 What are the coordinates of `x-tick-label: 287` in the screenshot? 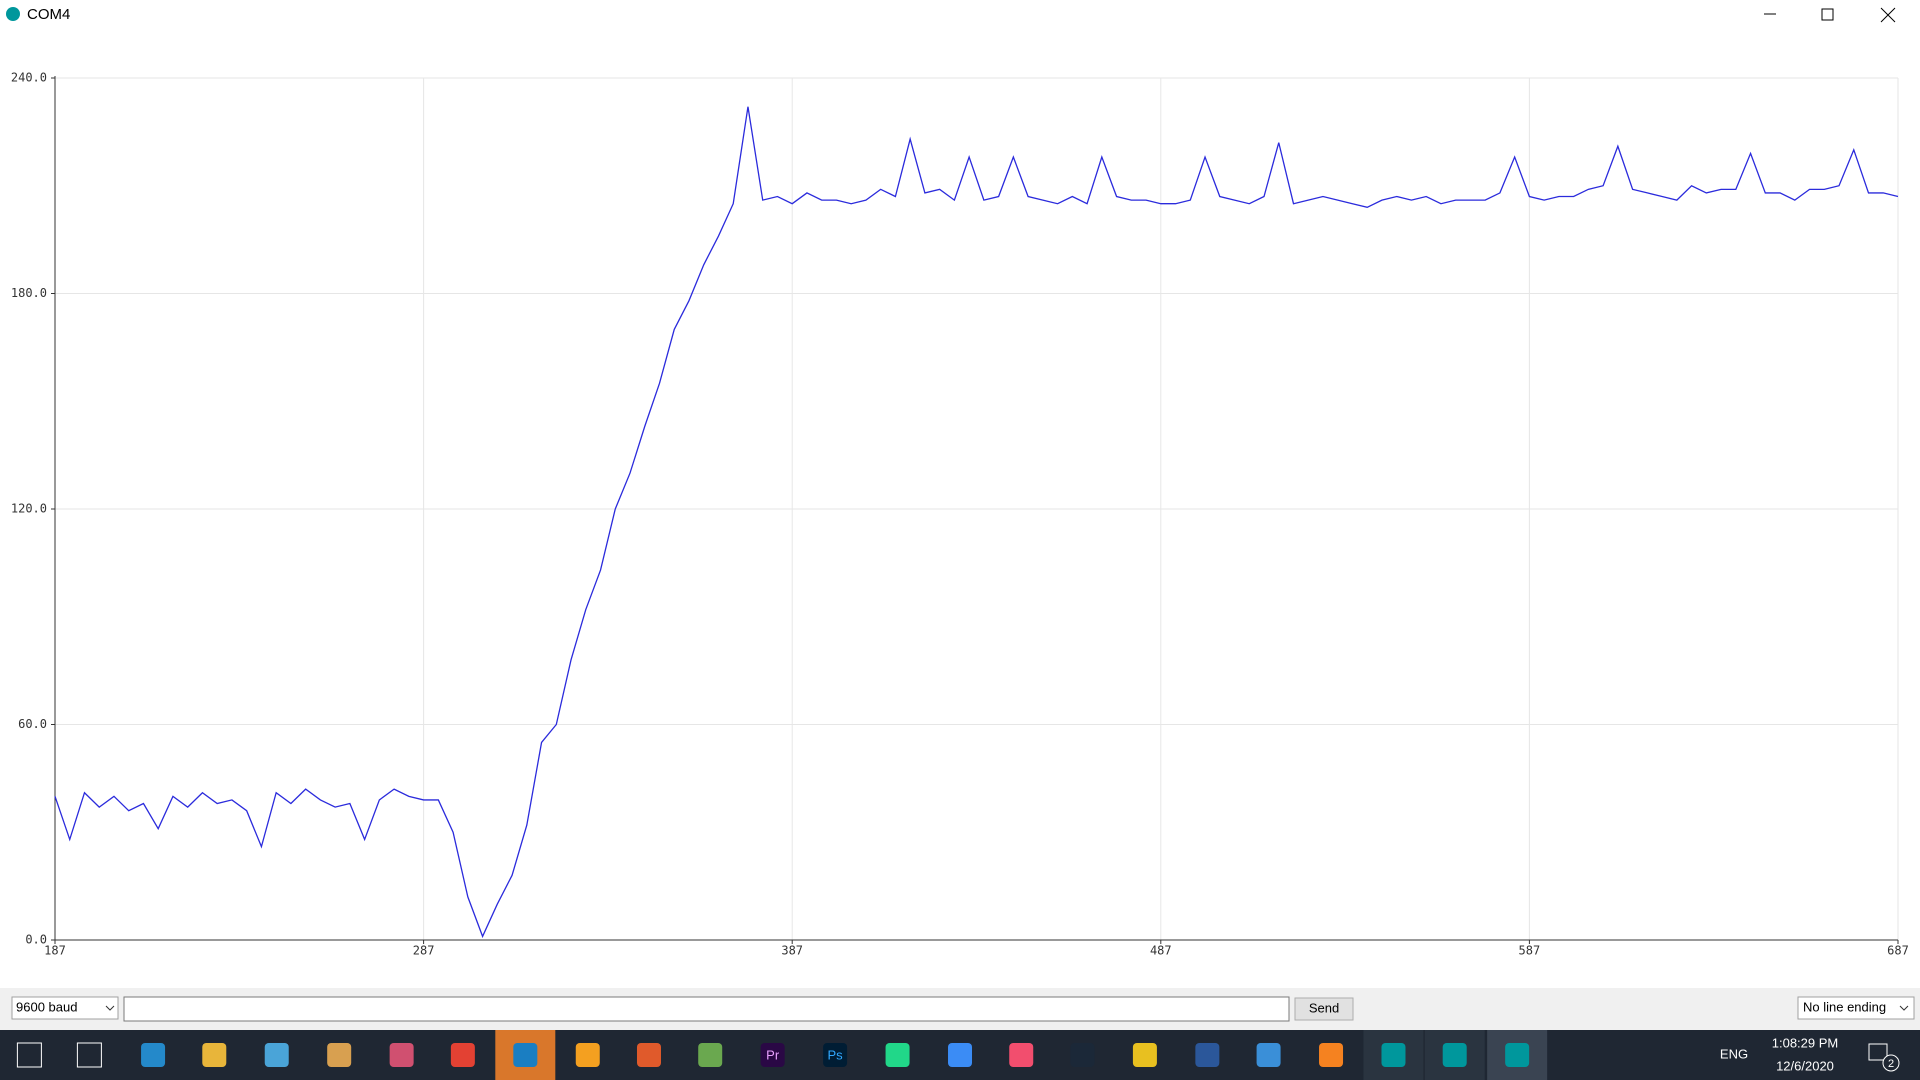 It's located at (424, 951).